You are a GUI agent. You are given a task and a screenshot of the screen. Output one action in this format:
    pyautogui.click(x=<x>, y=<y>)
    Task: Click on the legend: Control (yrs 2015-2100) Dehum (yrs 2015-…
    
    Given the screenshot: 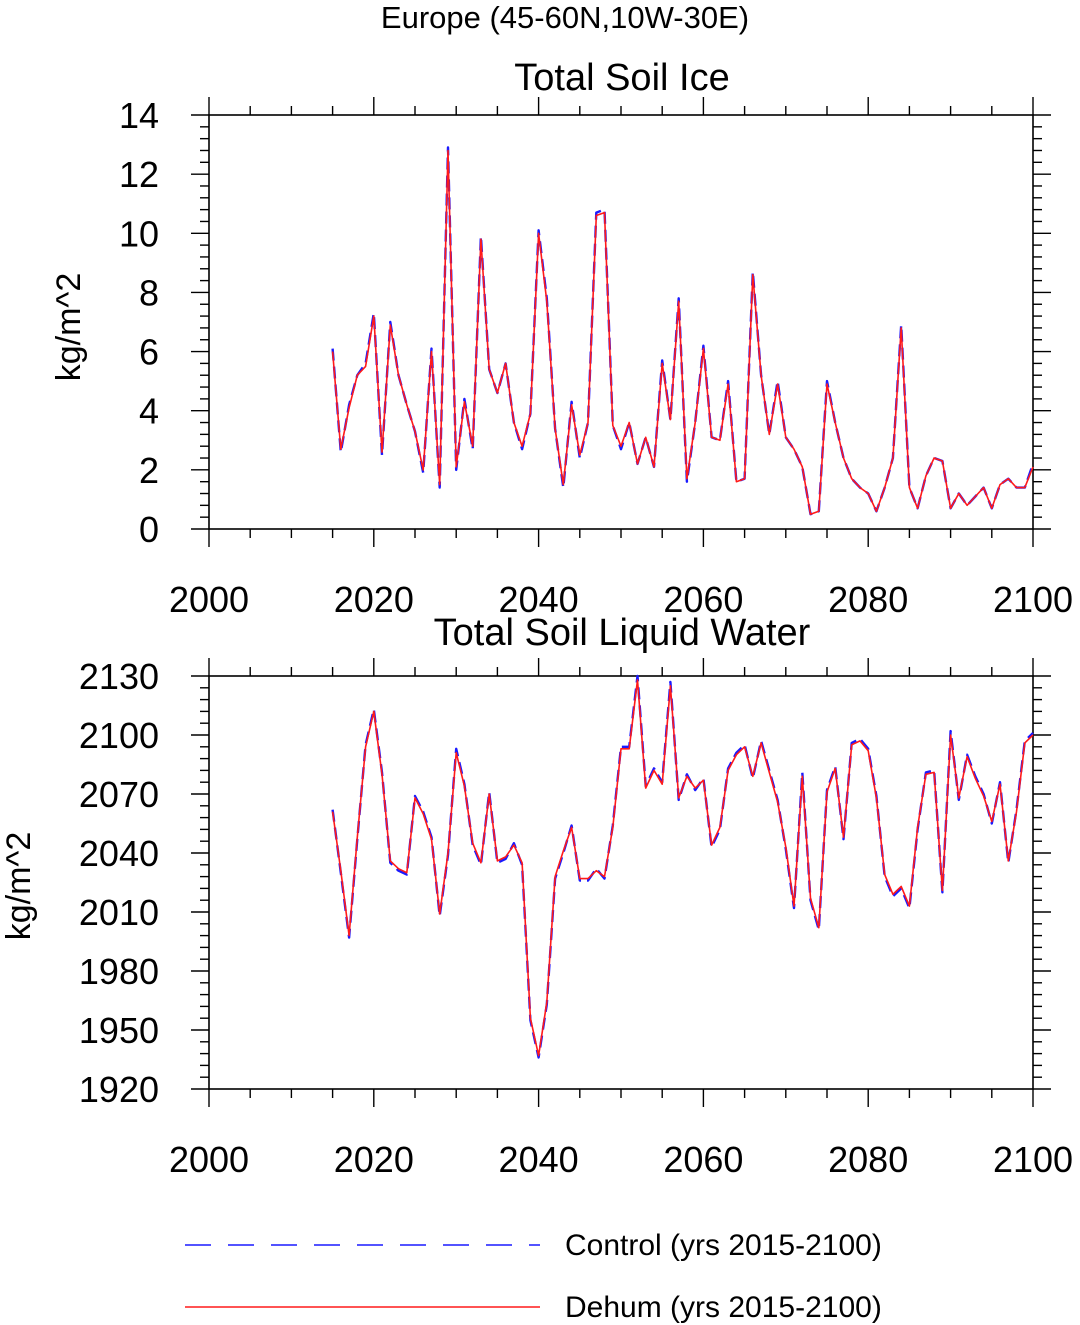 What is the action you would take?
    pyautogui.click(x=533, y=1276)
    